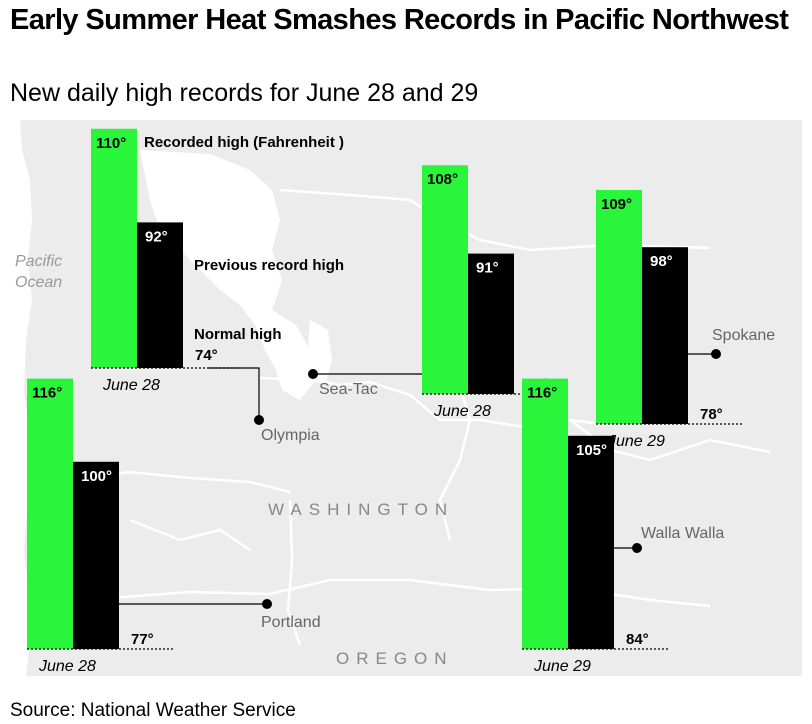  I want to click on pacific-ocean-area, so click(21, 398).